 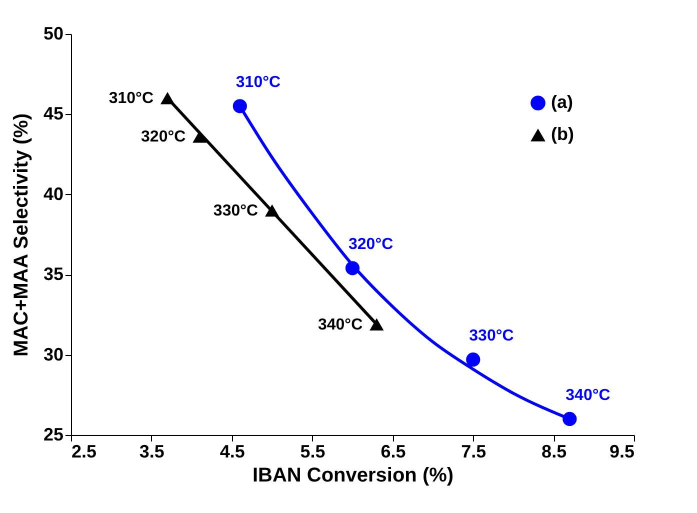 What do you see at coordinates (21, 235) in the screenshot?
I see `y-axis-title: MAC+MAA Selectivity (%)` at bounding box center [21, 235].